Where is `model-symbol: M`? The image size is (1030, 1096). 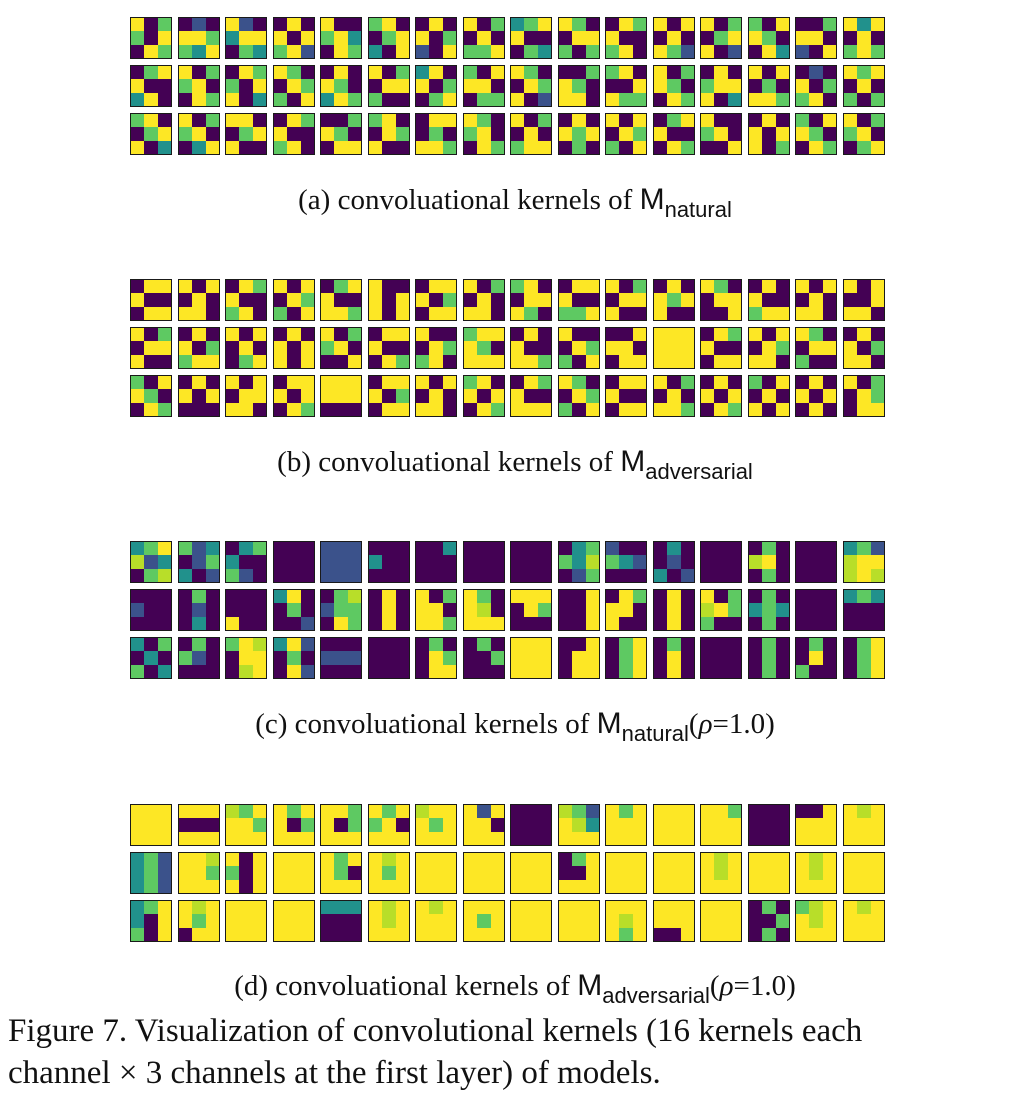
model-symbol: M is located at coordinates (633, 461).